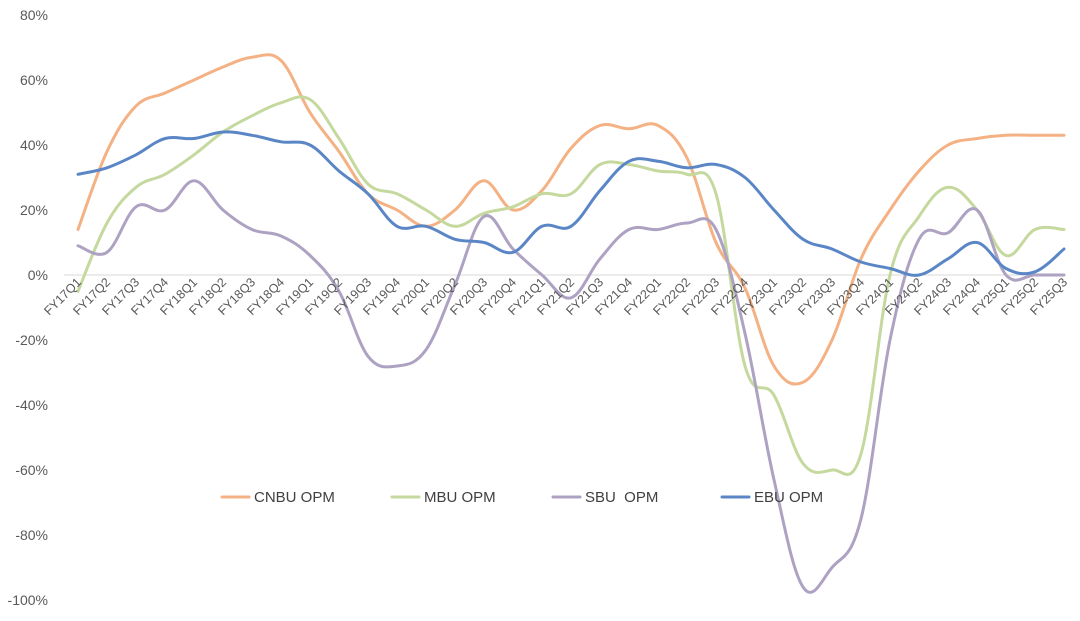 Image resolution: width=1080 pixels, height=621 pixels. Describe the element at coordinates (788, 497) in the screenshot. I see `legend-label: EBU OPM` at that location.